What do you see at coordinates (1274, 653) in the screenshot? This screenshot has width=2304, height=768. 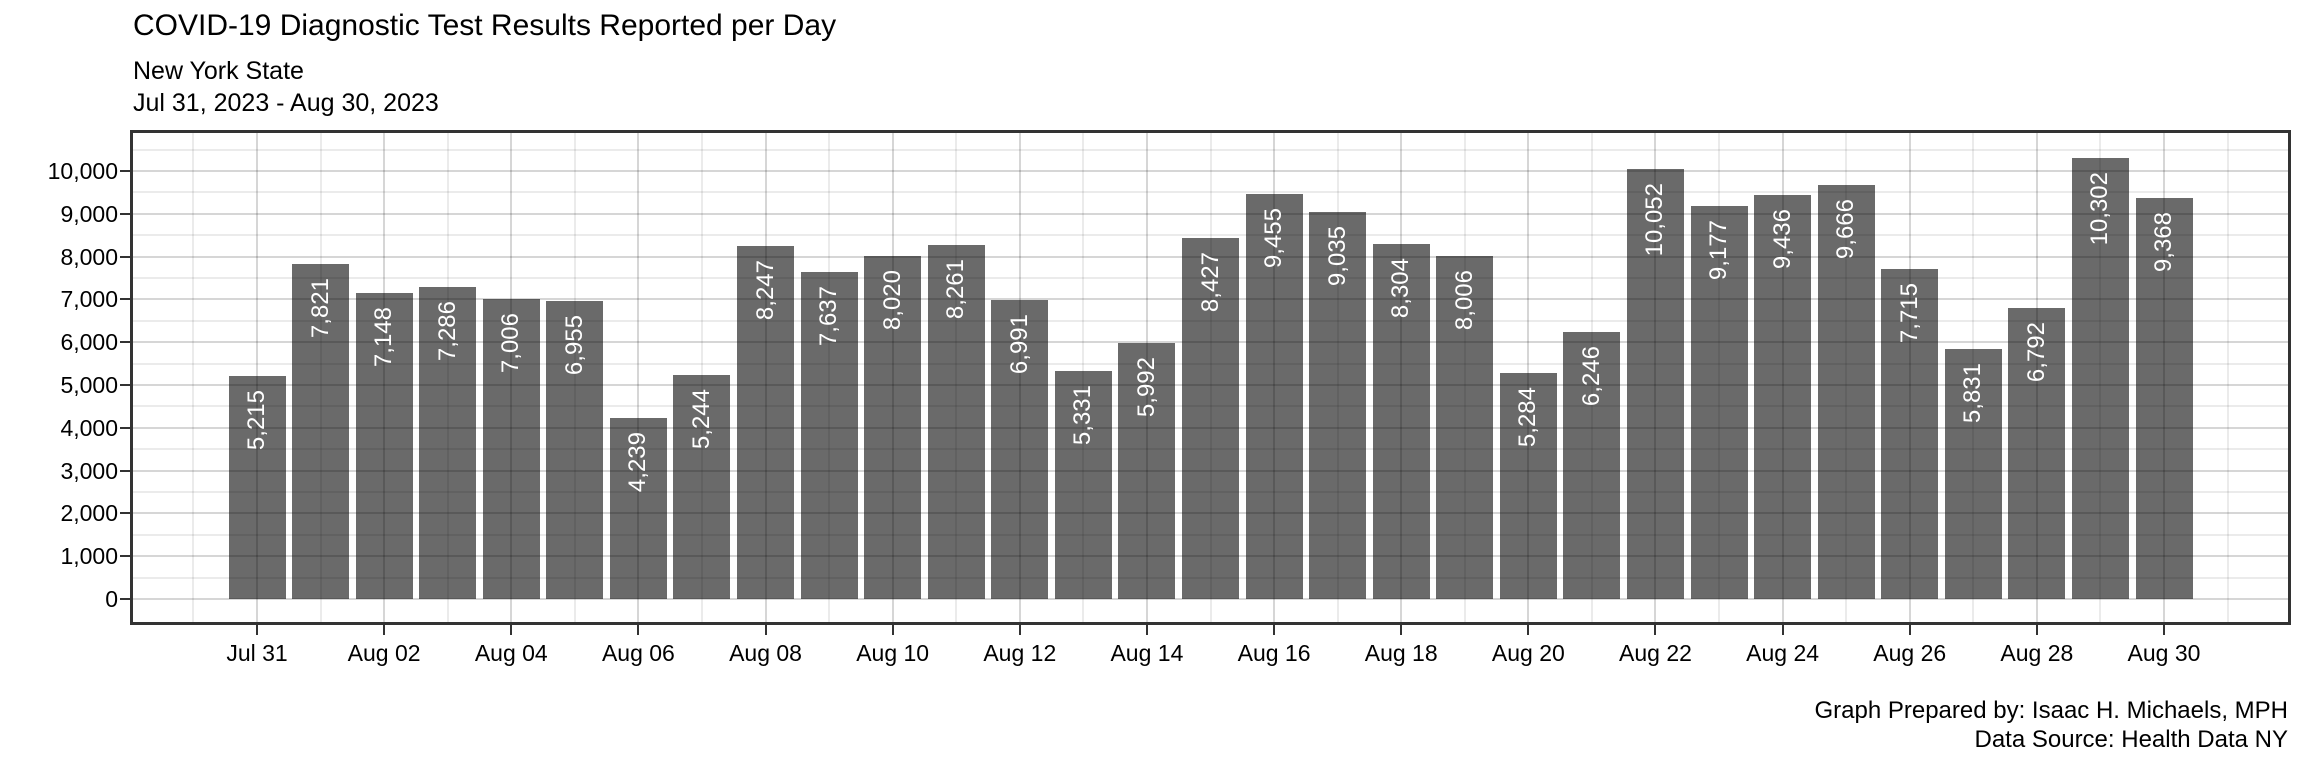 I see `x-tick-label: Aug 16` at bounding box center [1274, 653].